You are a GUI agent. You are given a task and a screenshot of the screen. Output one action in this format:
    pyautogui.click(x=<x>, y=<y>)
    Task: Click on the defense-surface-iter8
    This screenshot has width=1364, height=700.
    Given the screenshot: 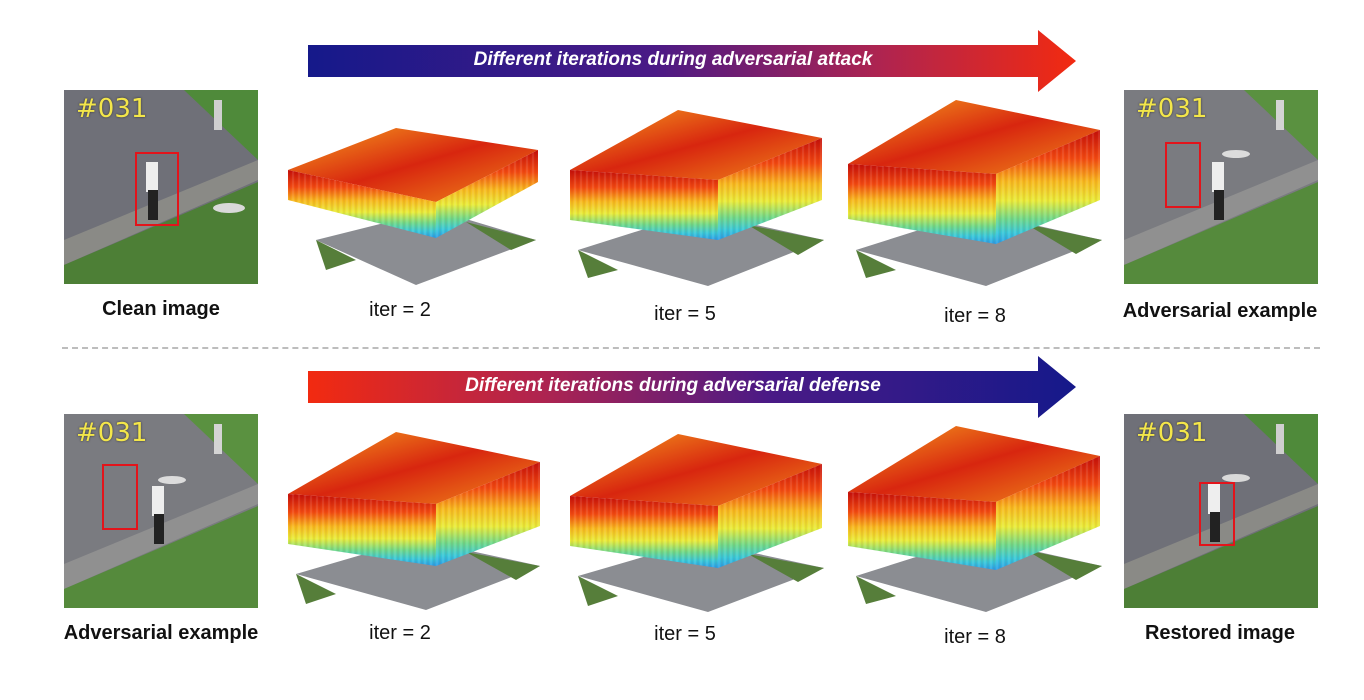 What is the action you would take?
    pyautogui.click(x=975, y=519)
    